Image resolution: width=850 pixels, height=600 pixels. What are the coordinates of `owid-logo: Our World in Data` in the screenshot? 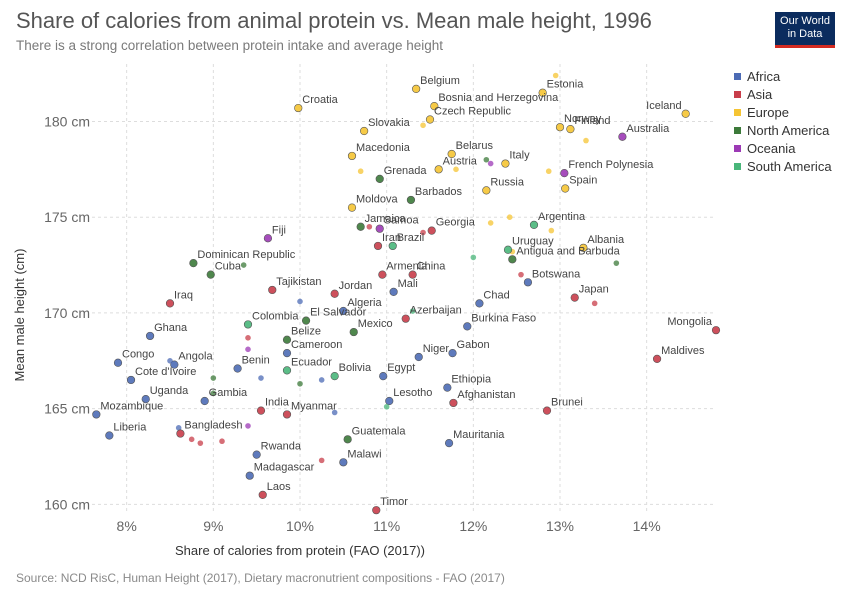 It's located at (805, 30).